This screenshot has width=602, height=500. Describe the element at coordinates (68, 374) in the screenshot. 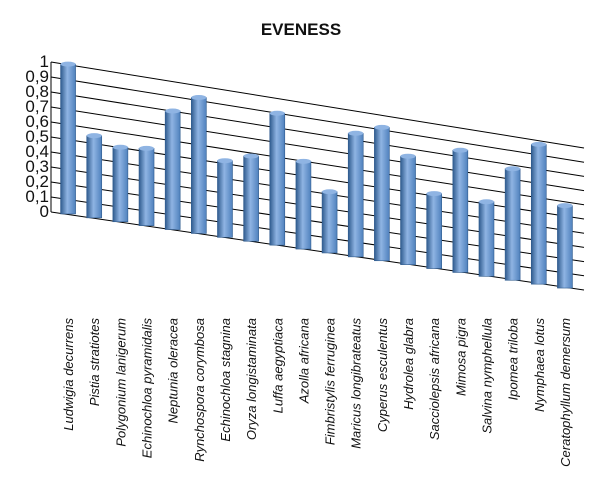

I see `x-tick-label: Ludwigia decurrens` at that location.